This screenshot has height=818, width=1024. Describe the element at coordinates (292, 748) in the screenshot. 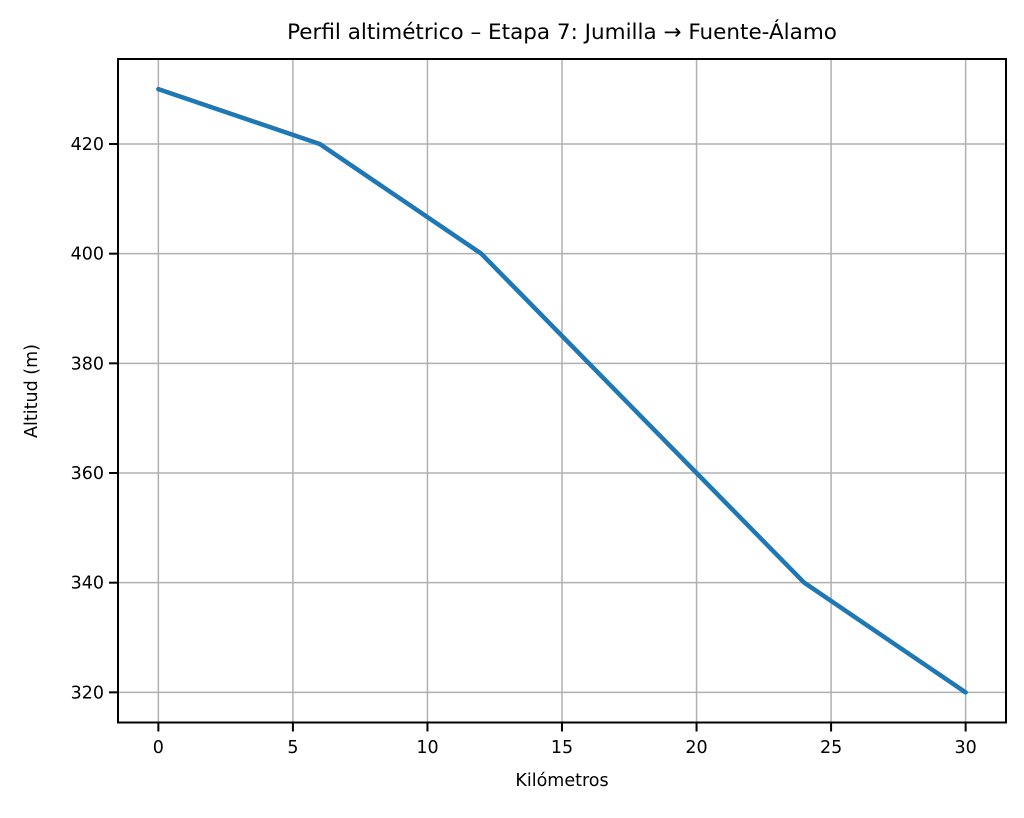

I see `x-tick-label: 5` at that location.